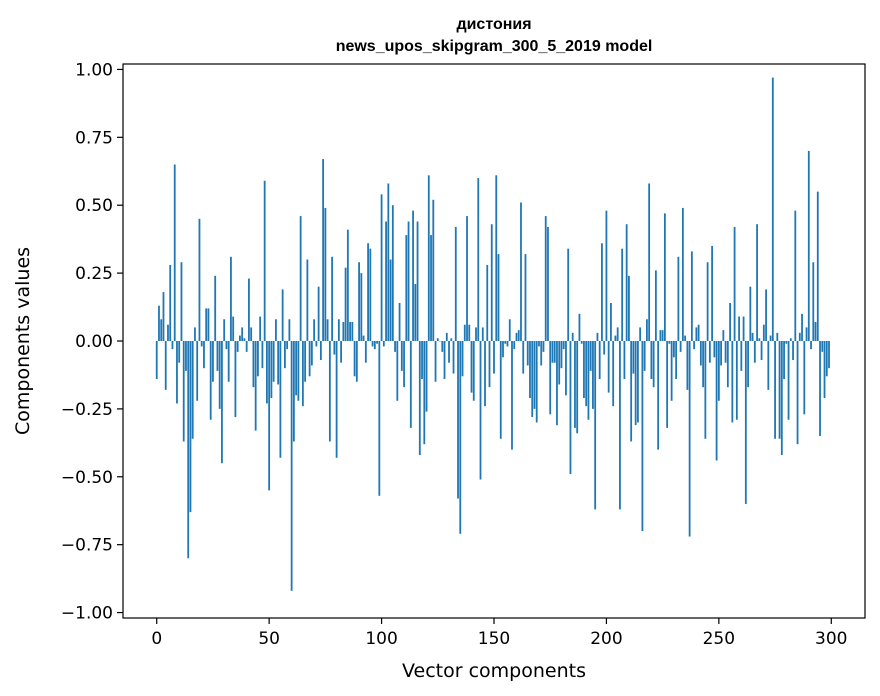 The image size is (880, 696). Describe the element at coordinates (494, 671) in the screenshot. I see `x-axis-label: Vector components` at that location.